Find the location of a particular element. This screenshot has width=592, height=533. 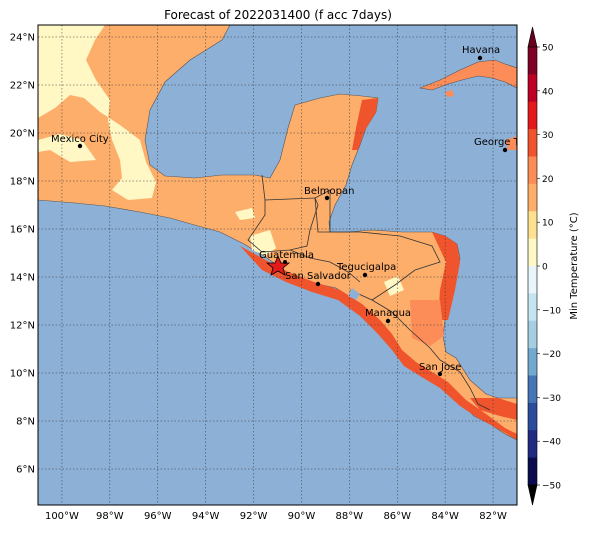

city-managua: Managua is located at coordinates (388, 316).